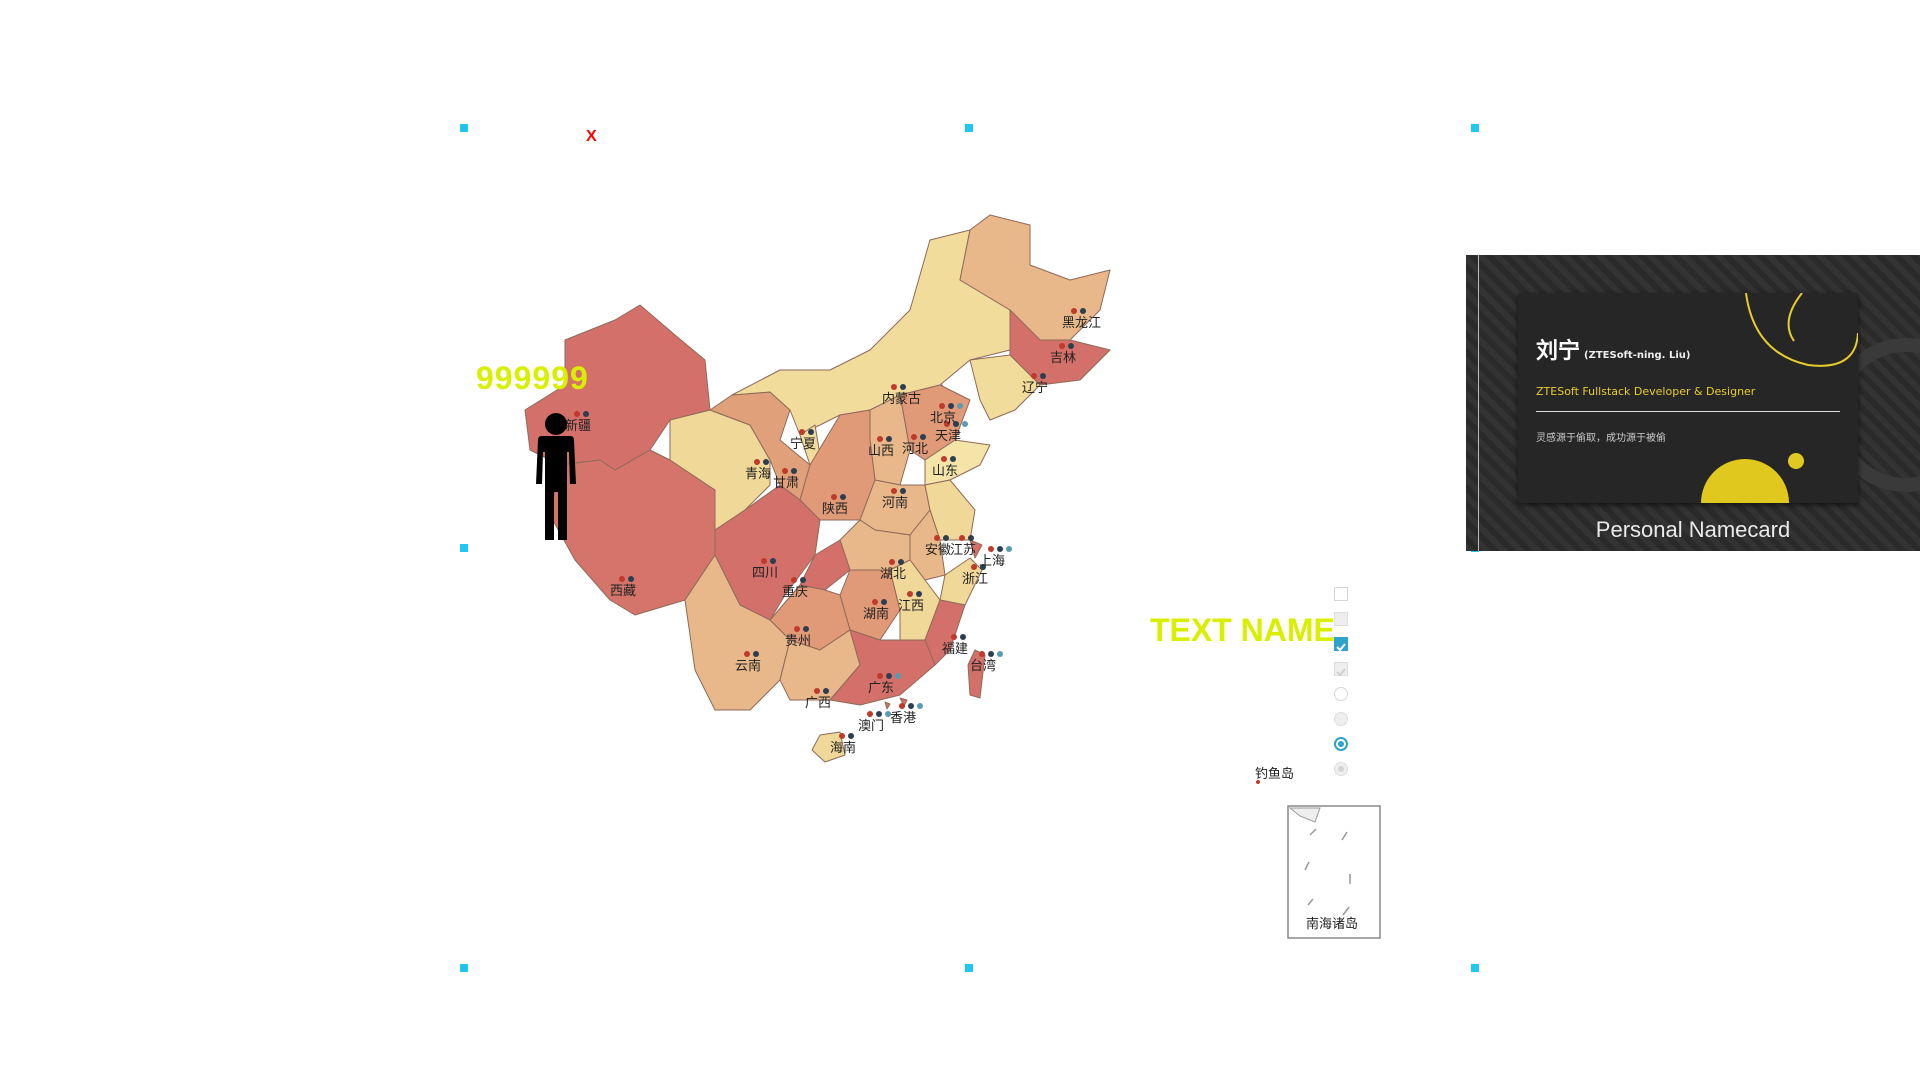  I want to click on province-zhejiang, so click(961, 581).